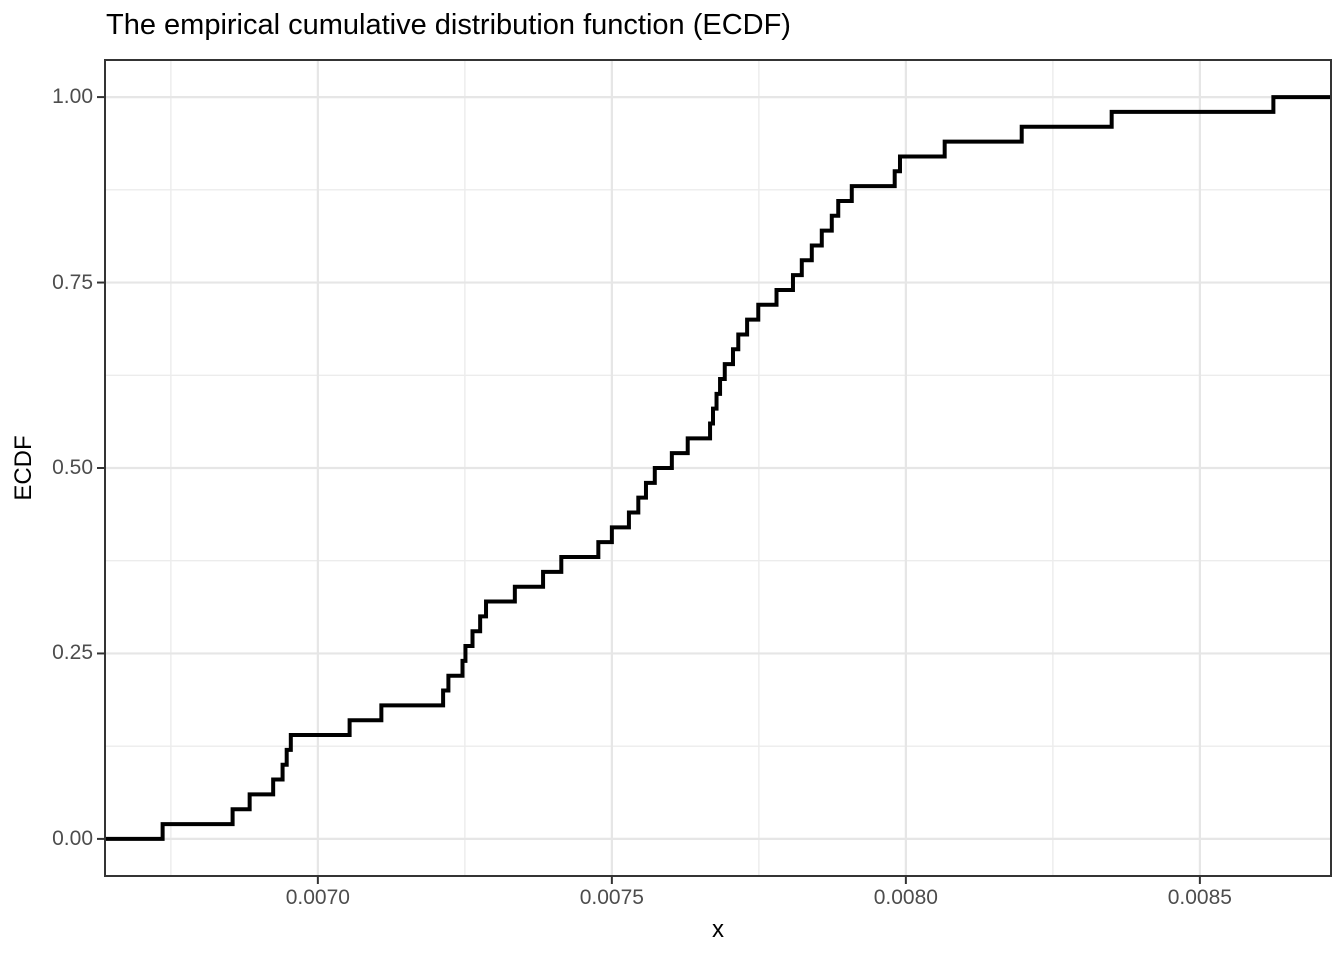 The image size is (1344, 960). Describe the element at coordinates (72, 97) in the screenshot. I see `y-tick-label: 1.00` at that location.